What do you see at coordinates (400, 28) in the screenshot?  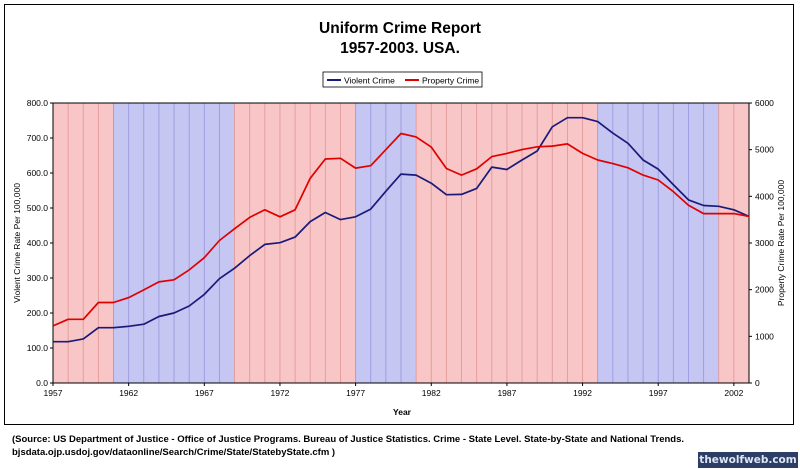 I see `chart-title: Uniform Crime Report` at bounding box center [400, 28].